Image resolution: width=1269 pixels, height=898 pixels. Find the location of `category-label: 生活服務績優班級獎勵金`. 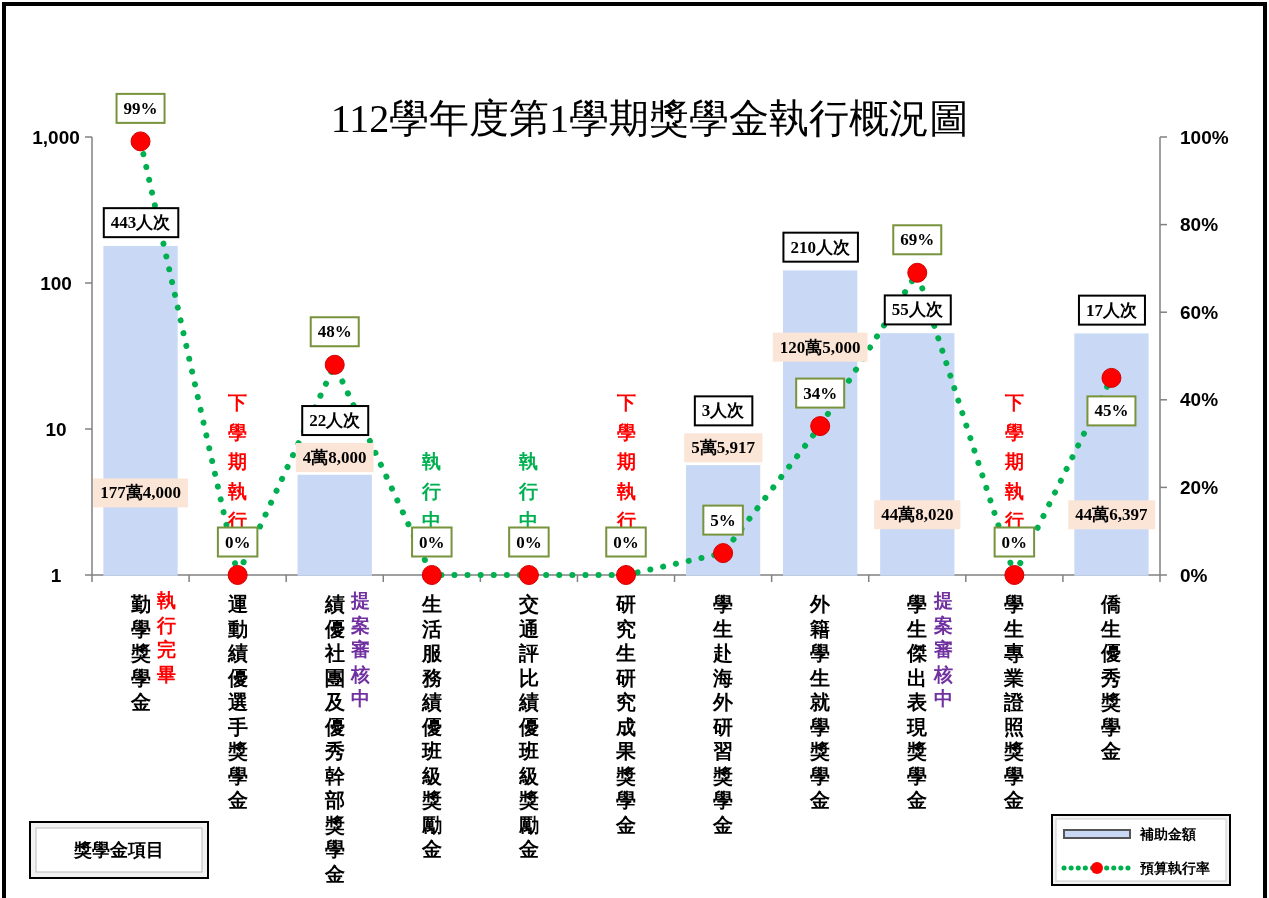

category-label: 生活服務績優班級獎勵金 is located at coordinates (431, 726).